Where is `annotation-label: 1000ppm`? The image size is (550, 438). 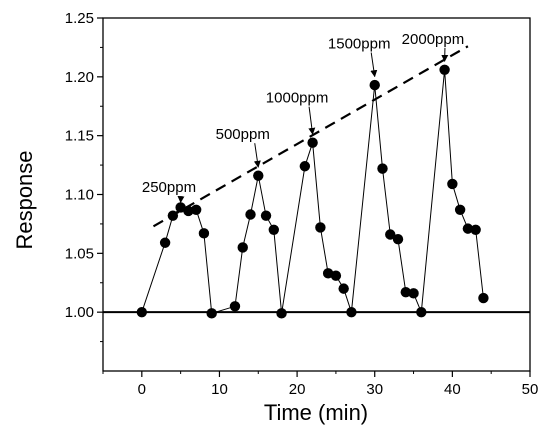
annotation-label: 1000ppm is located at coordinates (297, 98).